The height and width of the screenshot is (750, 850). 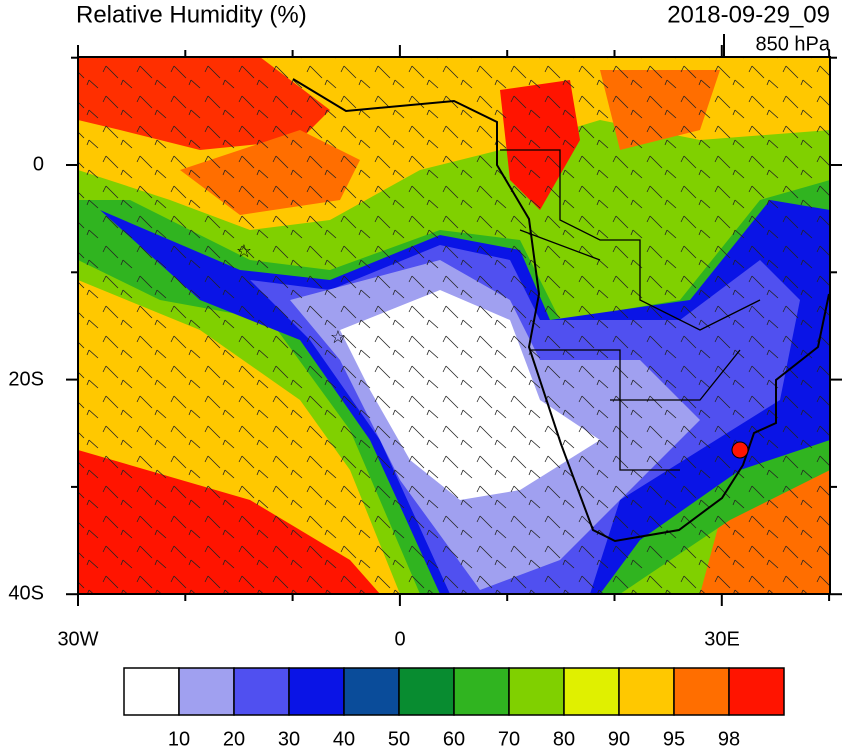 I want to click on lat-label: 20S, so click(x=26, y=379).